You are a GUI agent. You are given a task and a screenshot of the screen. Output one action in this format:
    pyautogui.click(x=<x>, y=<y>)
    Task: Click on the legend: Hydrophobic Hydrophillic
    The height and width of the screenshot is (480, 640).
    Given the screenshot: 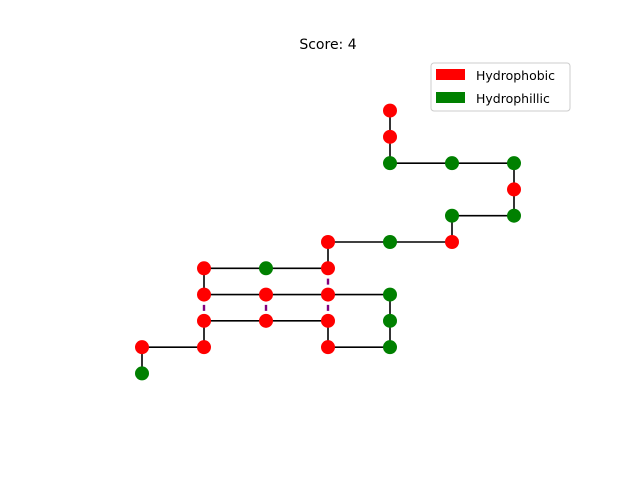 What is the action you would take?
    pyautogui.click(x=500, y=87)
    